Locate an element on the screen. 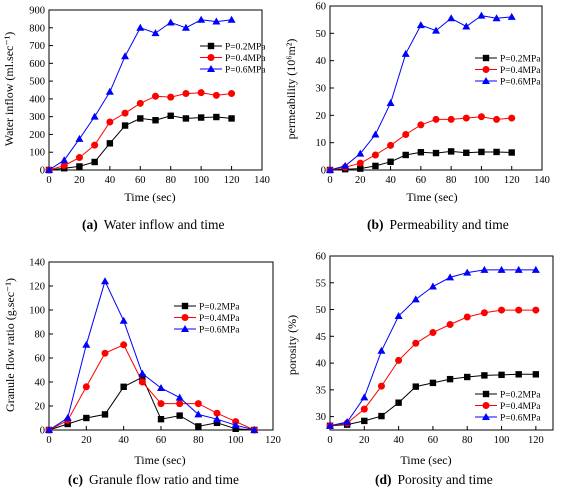 This screenshot has height=490, width=568. panel-d-ytick-label: 55 is located at coordinates (321, 283).